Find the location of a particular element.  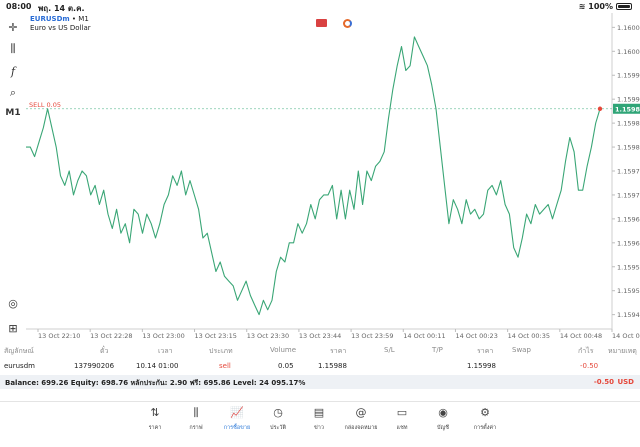

chart-zoom-icon: ◎ is located at coordinates (13, 303).